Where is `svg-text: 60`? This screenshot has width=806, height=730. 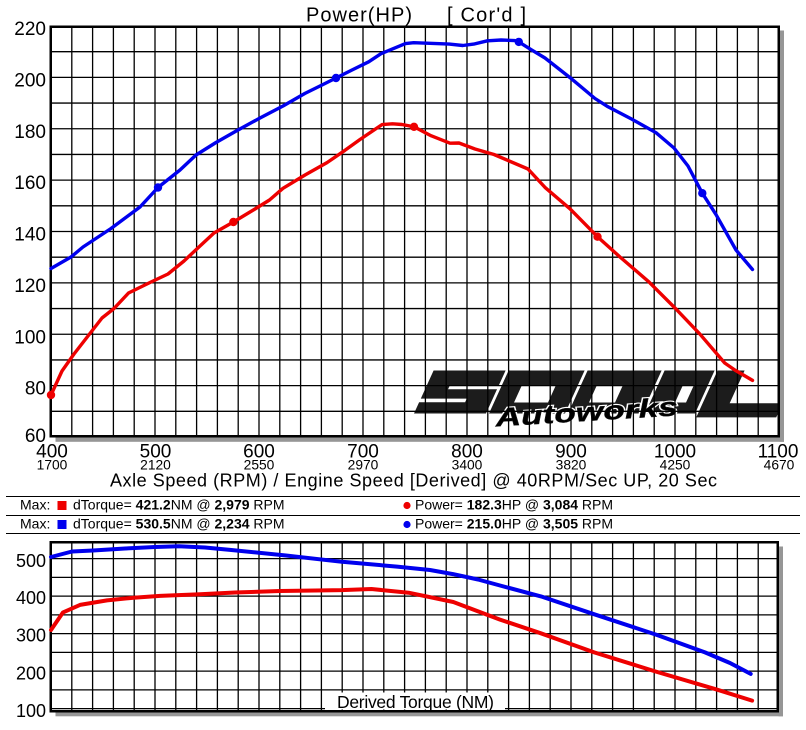 svg-text: 60 is located at coordinates (35, 436).